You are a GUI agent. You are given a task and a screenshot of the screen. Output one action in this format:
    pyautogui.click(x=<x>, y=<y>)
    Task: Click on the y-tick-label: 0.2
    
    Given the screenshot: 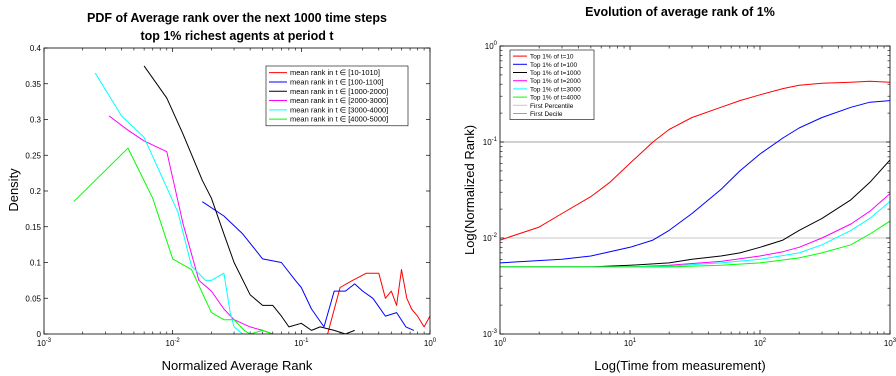 What is the action you would take?
    pyautogui.click(x=36, y=191)
    